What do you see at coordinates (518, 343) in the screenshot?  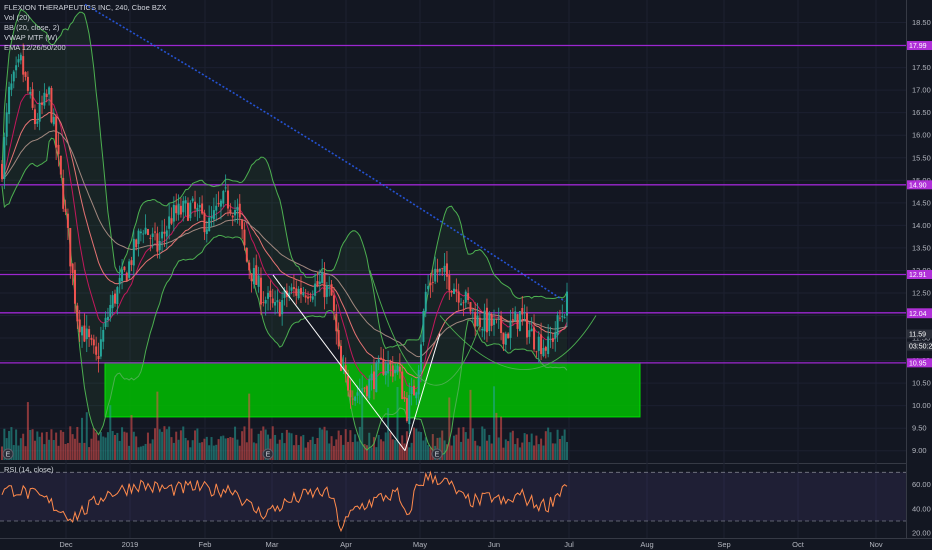 I see `drawn-arc` at bounding box center [518, 343].